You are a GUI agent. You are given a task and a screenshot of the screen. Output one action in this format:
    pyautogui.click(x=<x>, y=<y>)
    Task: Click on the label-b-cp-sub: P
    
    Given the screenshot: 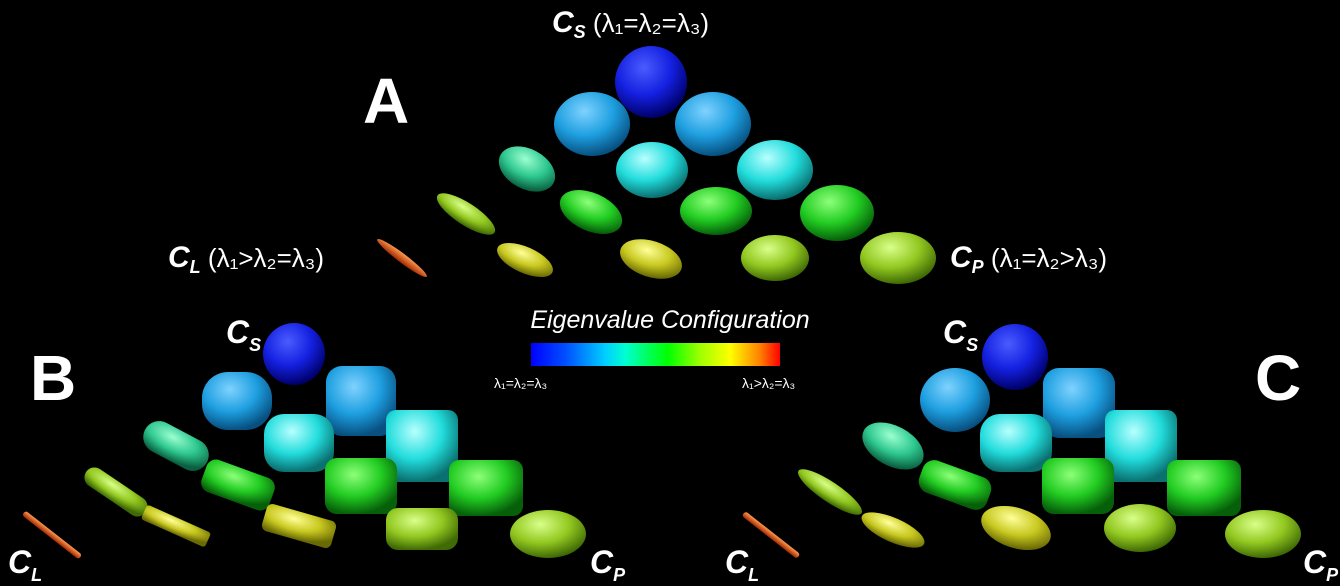 What is the action you would take?
    pyautogui.click(x=619, y=575)
    